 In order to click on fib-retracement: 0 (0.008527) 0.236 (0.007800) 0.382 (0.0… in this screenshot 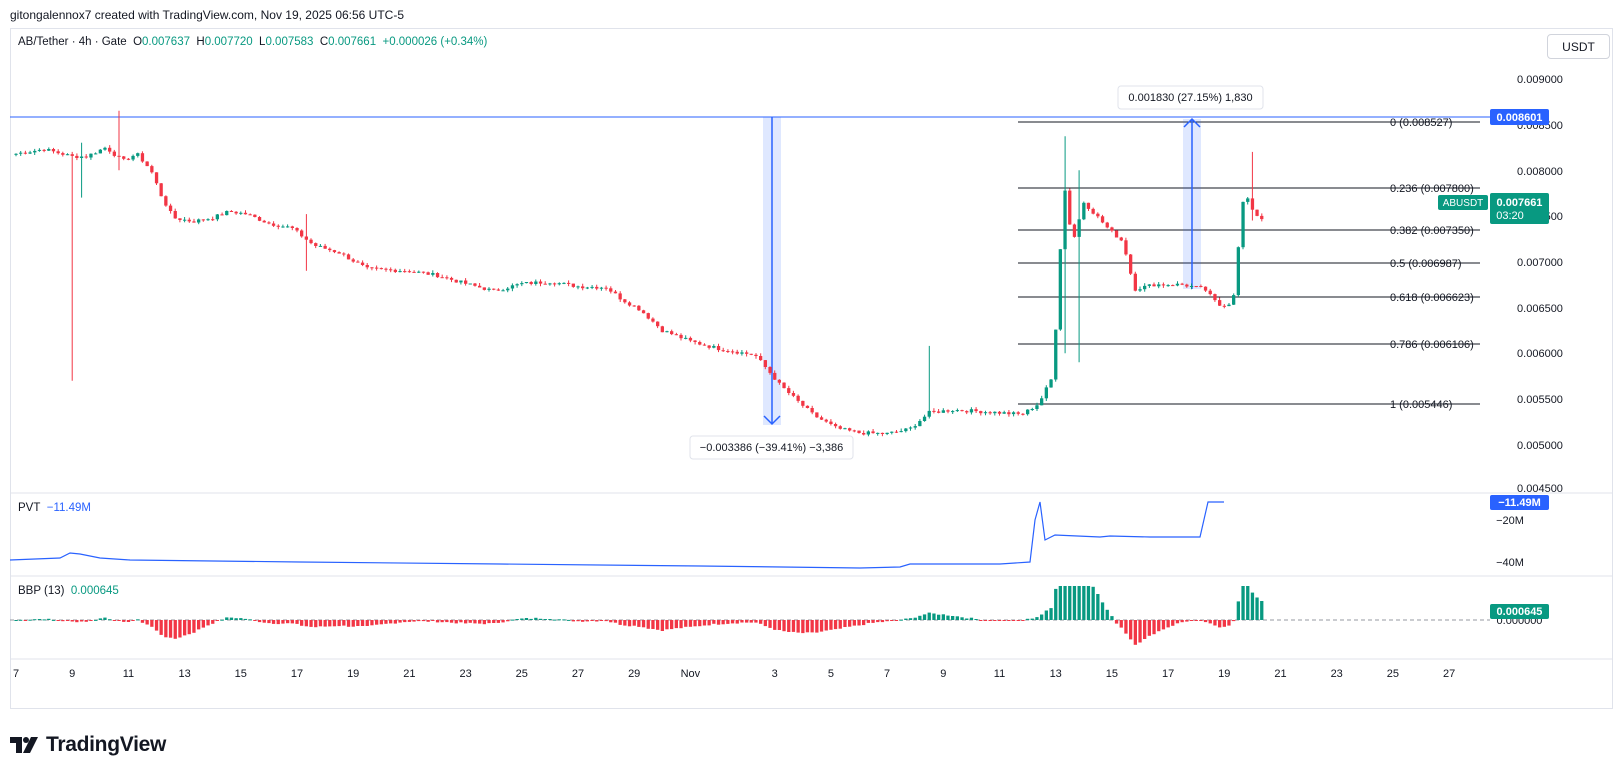, I will do `click(1249, 264)`.